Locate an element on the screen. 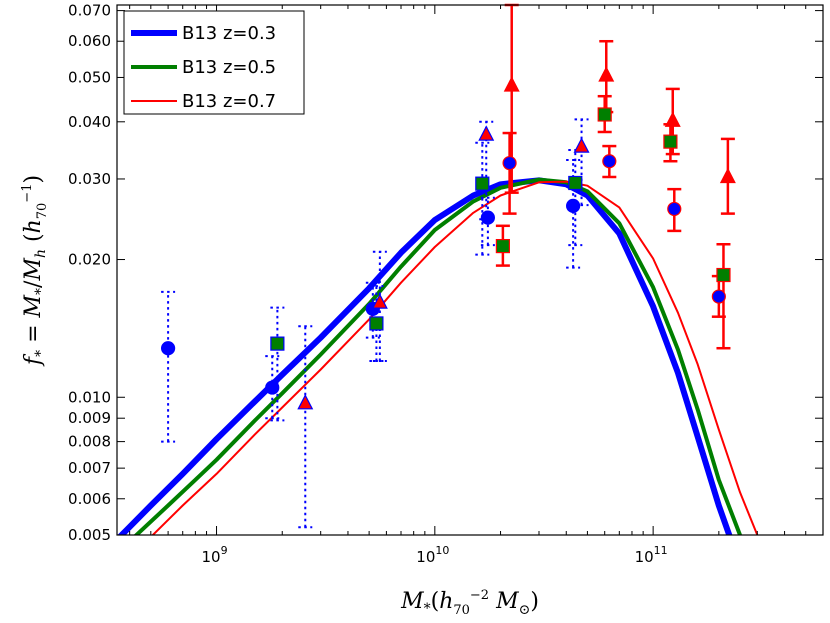  y-tick-label: 0.009 is located at coordinates (89, 418).